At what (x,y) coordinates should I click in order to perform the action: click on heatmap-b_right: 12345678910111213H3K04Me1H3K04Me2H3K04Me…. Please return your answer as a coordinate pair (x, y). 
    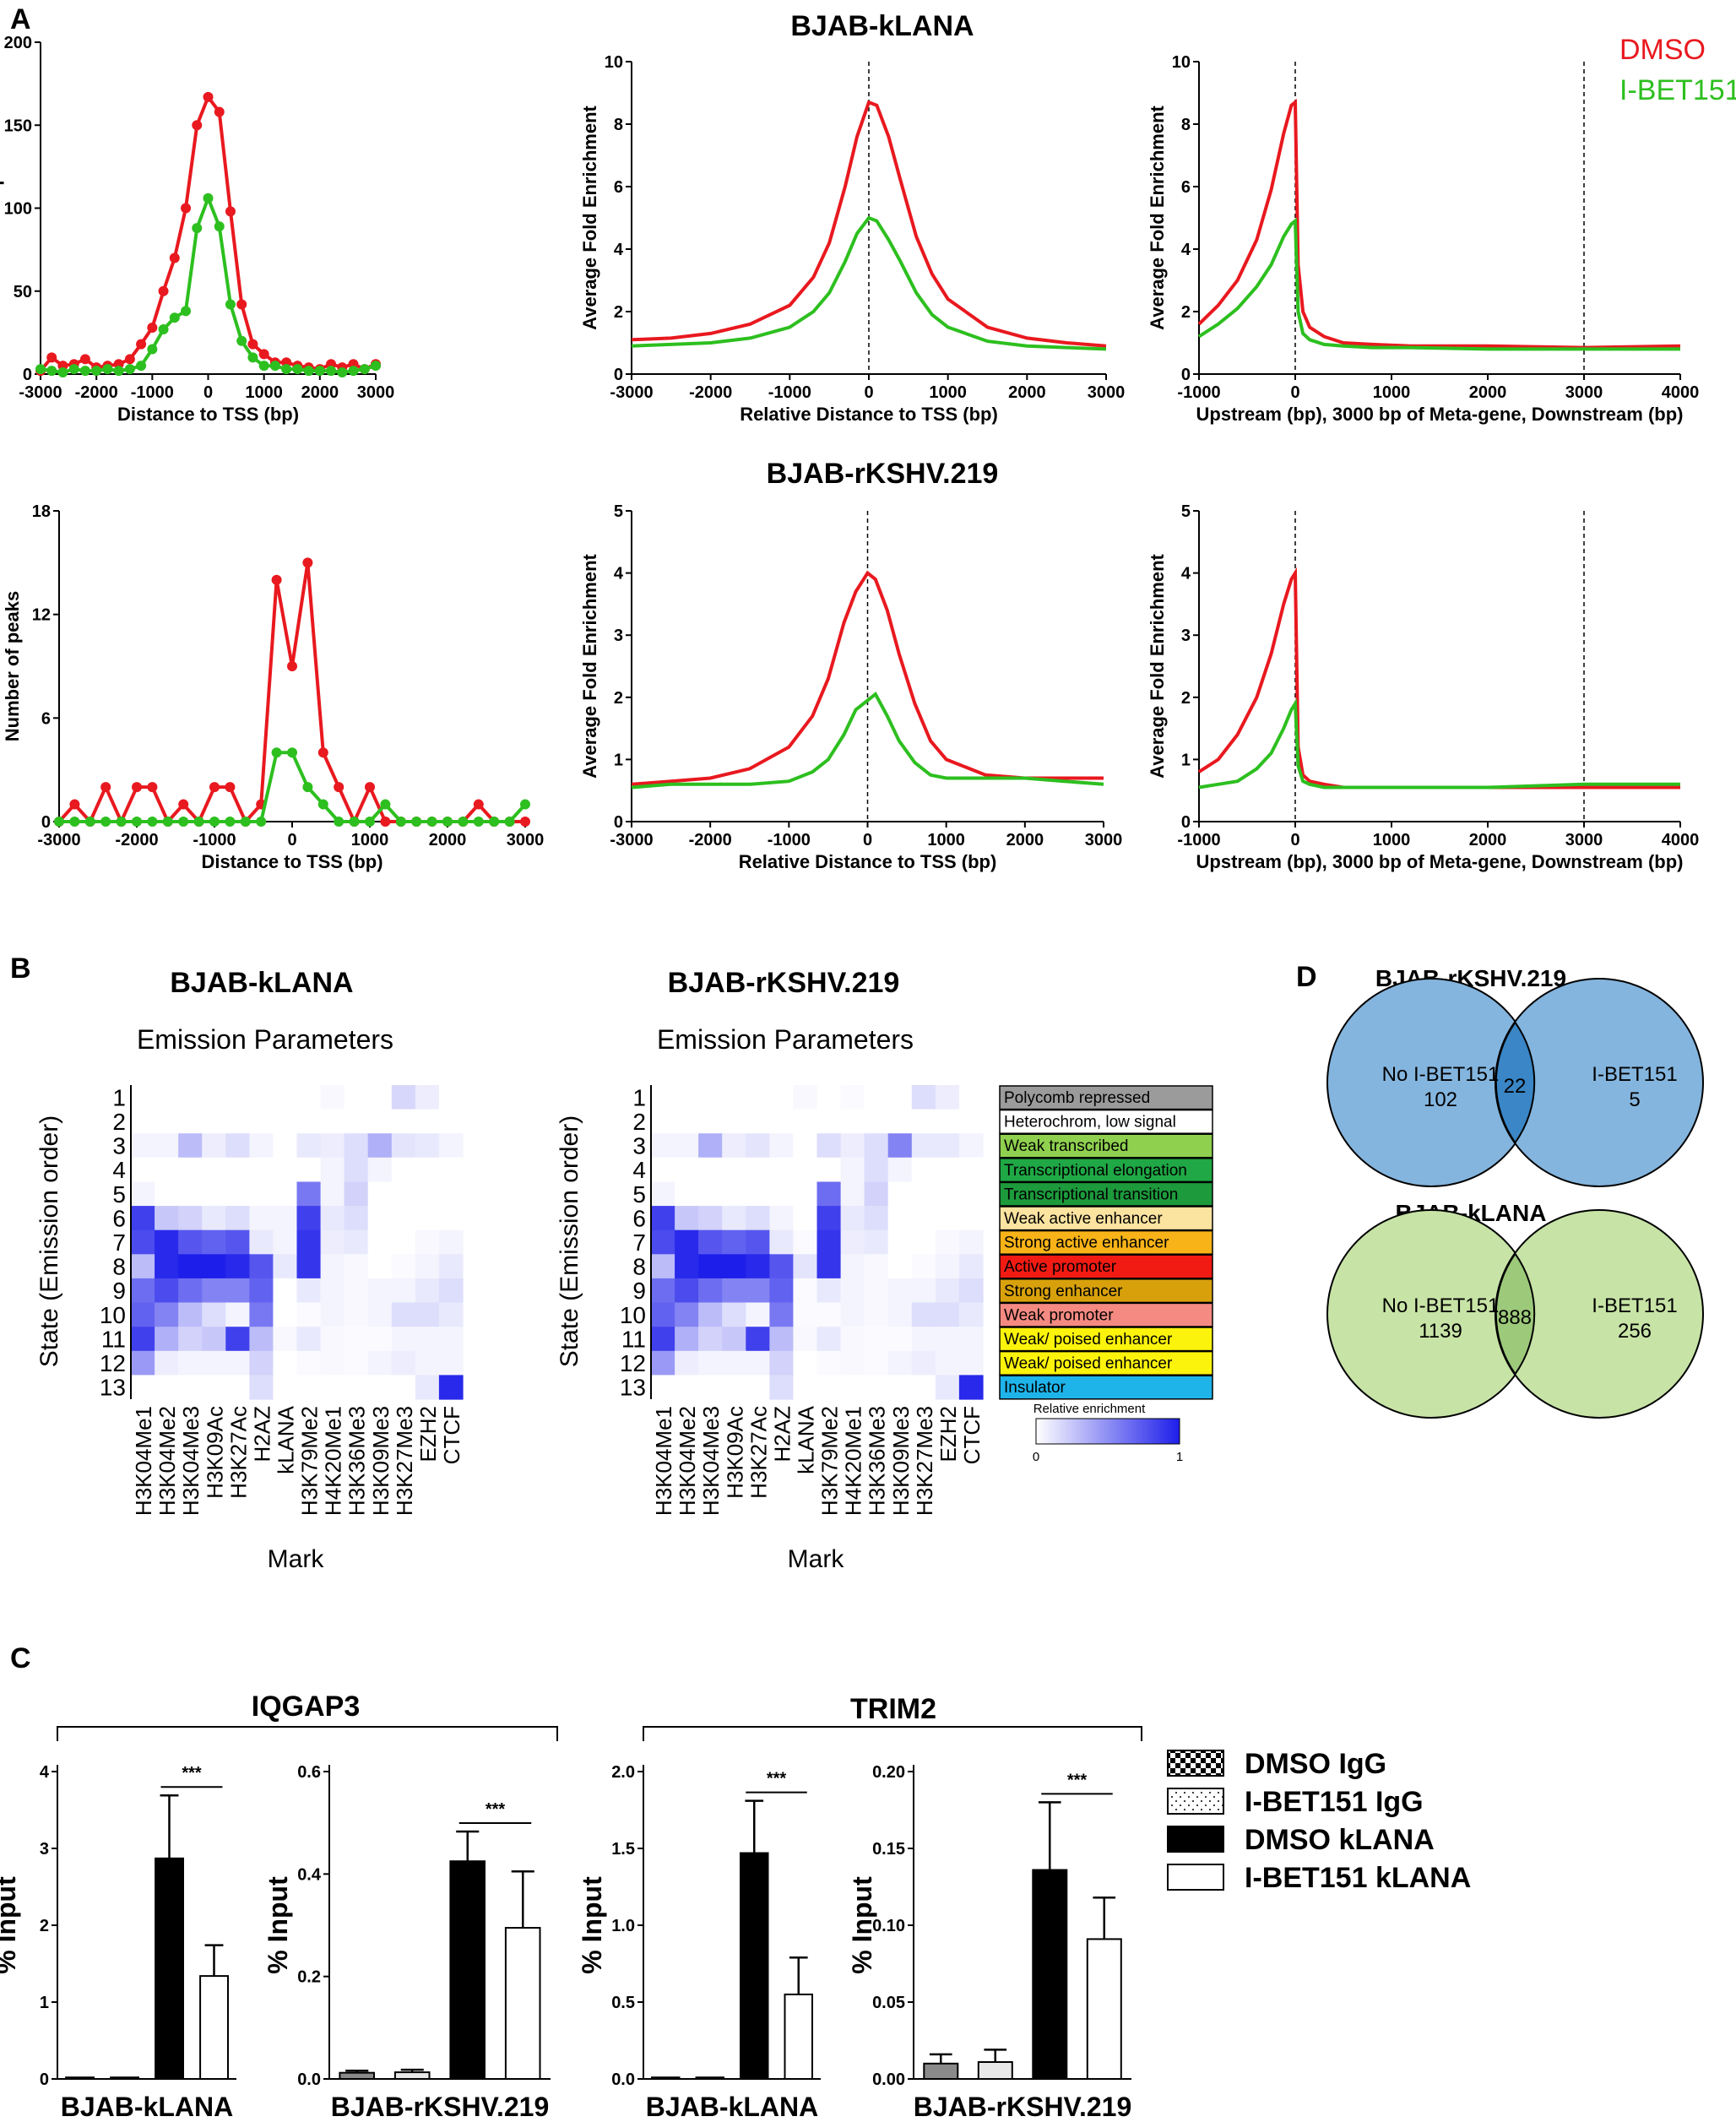
    Looking at the image, I should click on (803, 1300).